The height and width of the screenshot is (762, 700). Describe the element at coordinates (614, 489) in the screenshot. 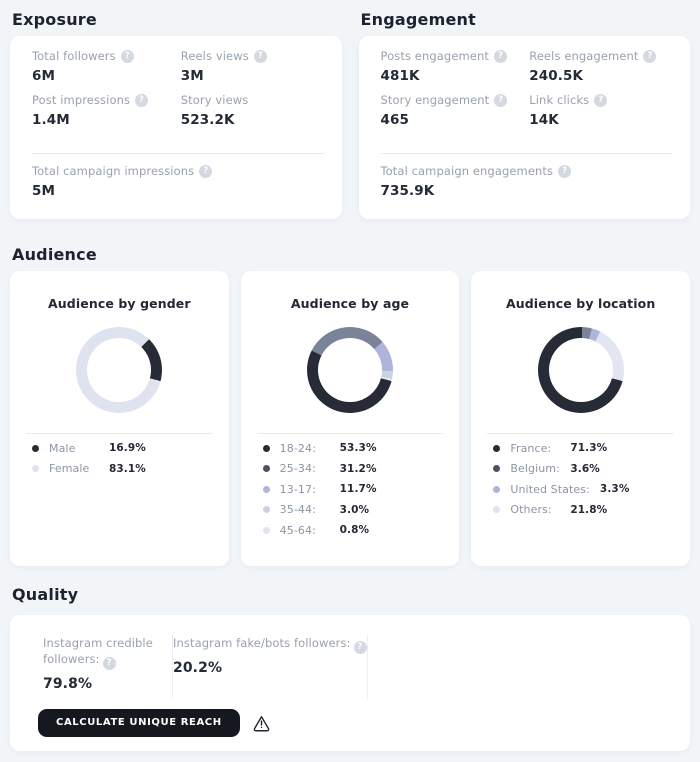

I see `legend-value: 3.3%` at that location.